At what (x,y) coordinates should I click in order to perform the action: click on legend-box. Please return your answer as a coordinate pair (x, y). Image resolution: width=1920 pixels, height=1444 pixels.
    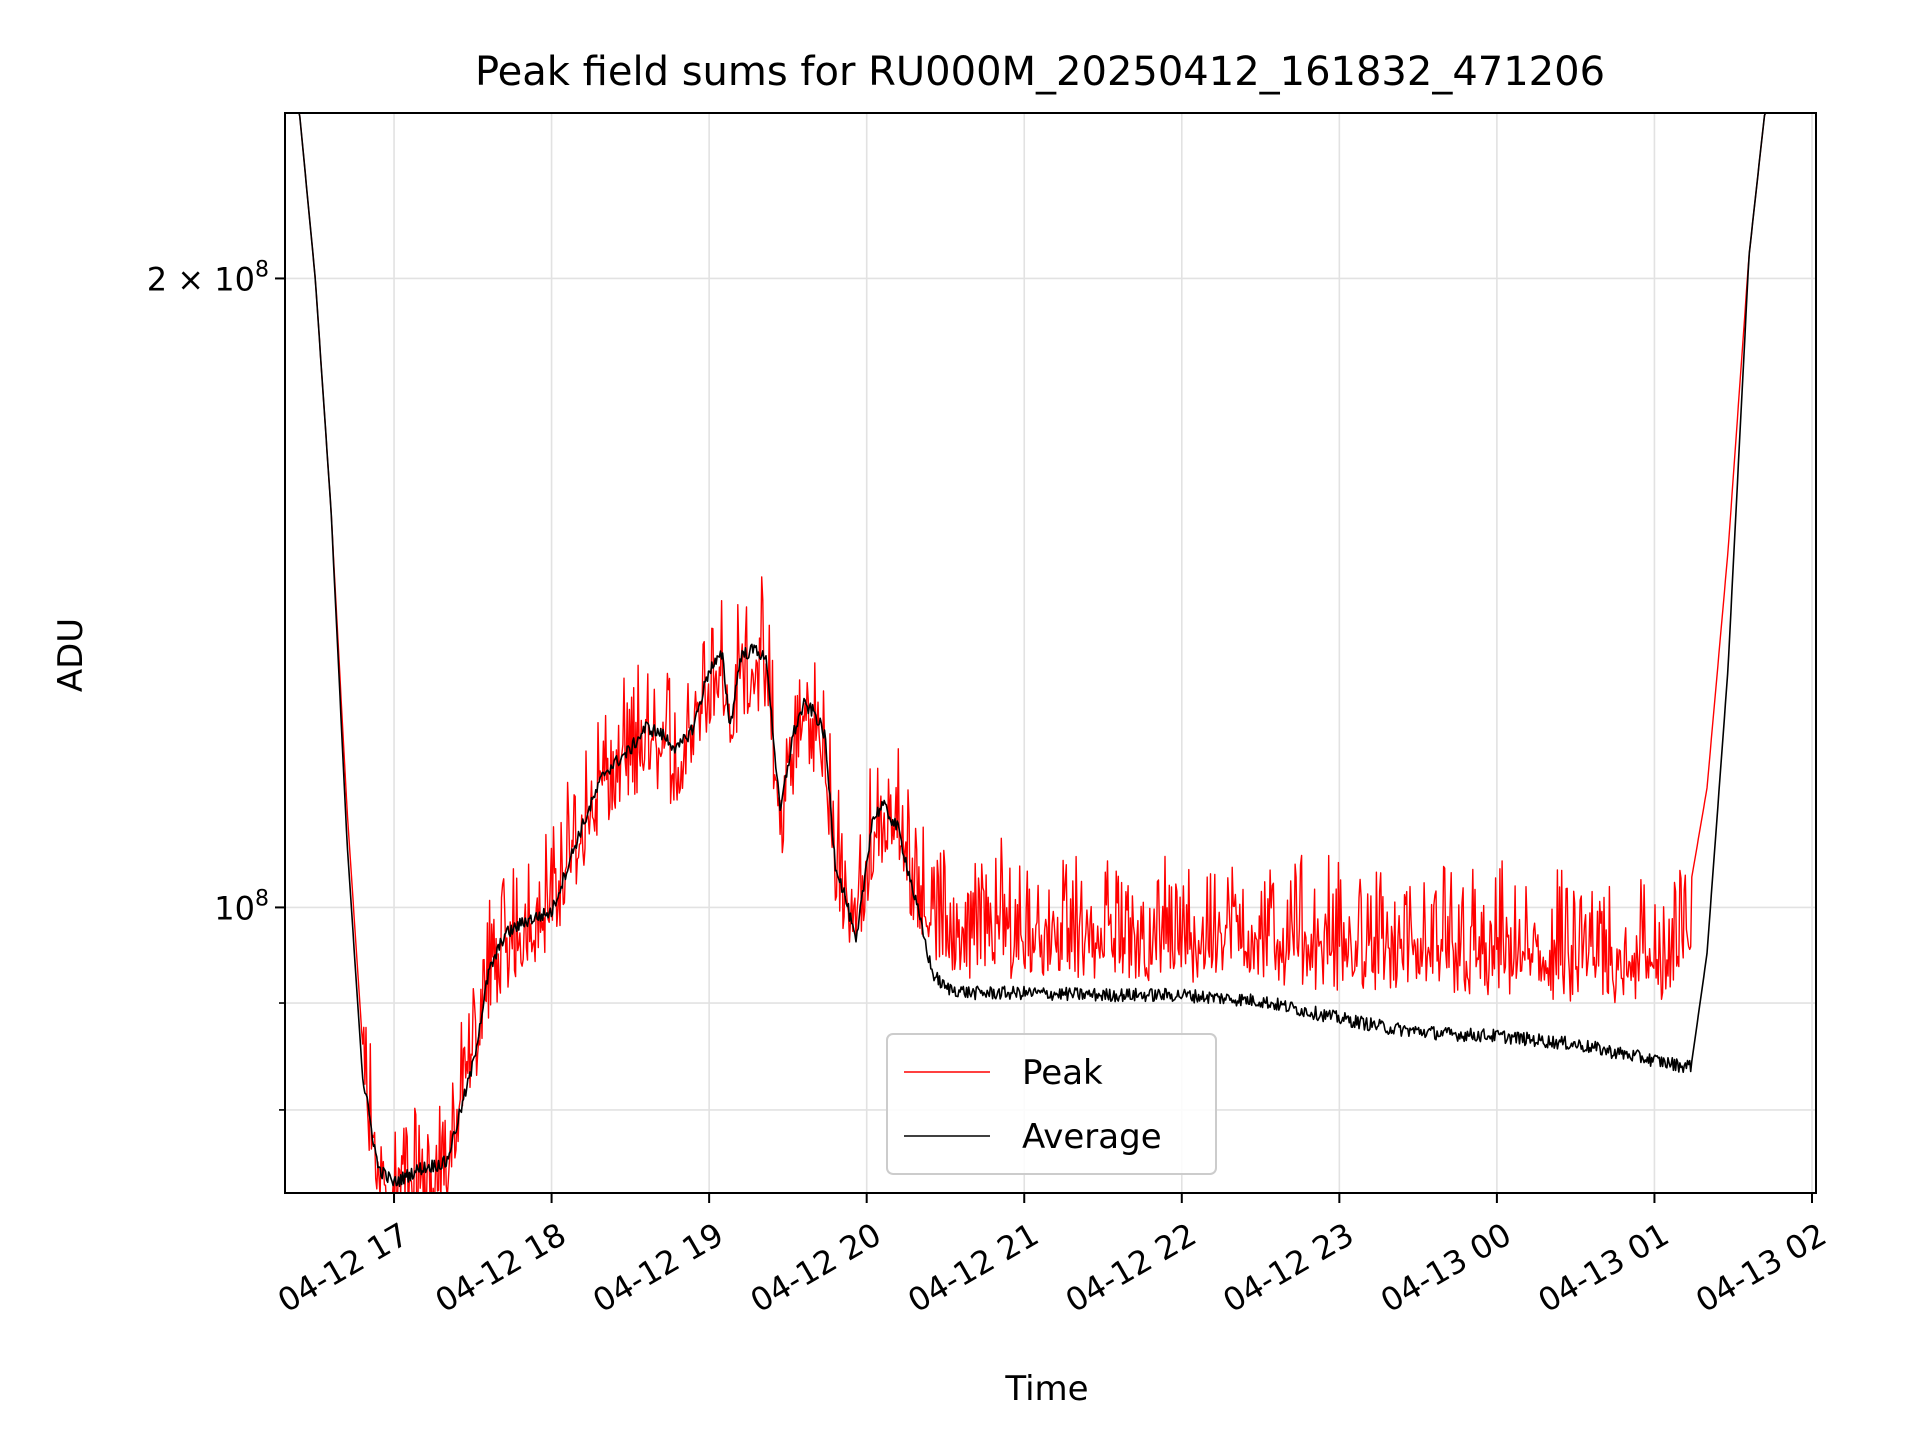
    Looking at the image, I should click on (1051, 1104).